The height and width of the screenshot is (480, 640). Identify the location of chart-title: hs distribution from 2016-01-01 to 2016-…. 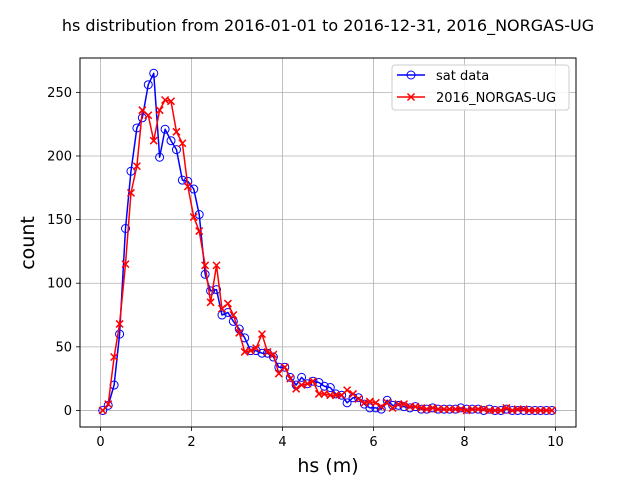
(328, 26).